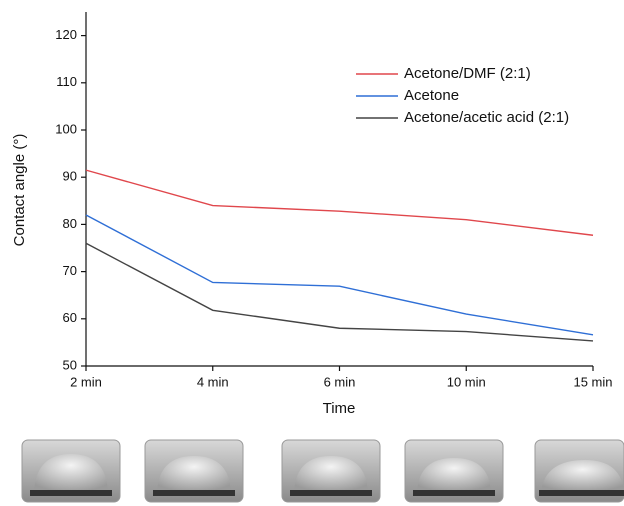 The image size is (624, 506). Describe the element at coordinates (66, 81) in the screenshot. I see `y-tick-label: 110` at that location.